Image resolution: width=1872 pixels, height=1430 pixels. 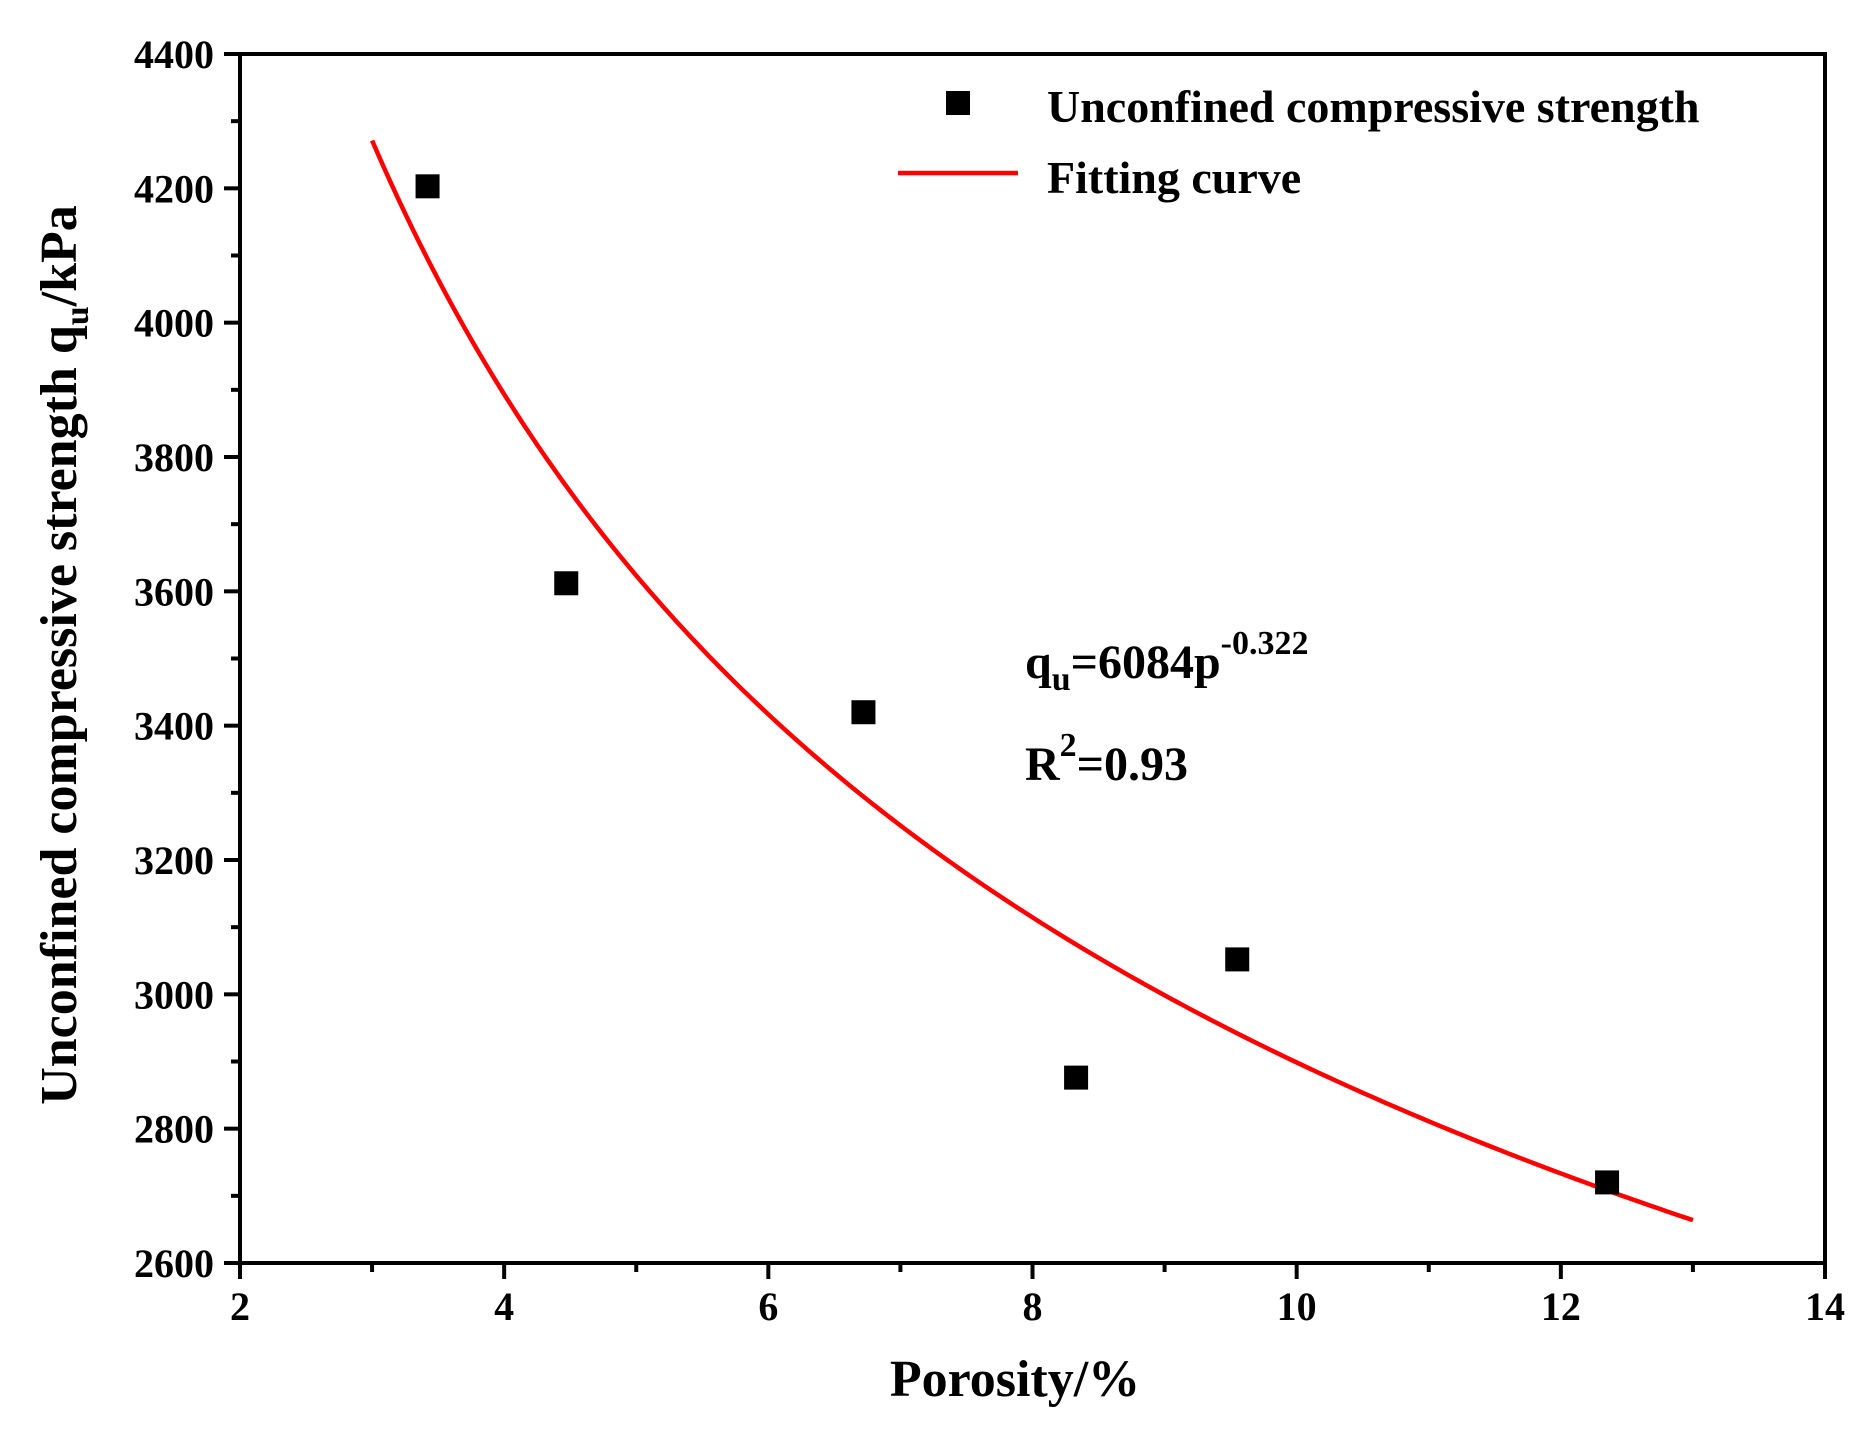 I want to click on y-tick-label: 3200, so click(x=174, y=860).